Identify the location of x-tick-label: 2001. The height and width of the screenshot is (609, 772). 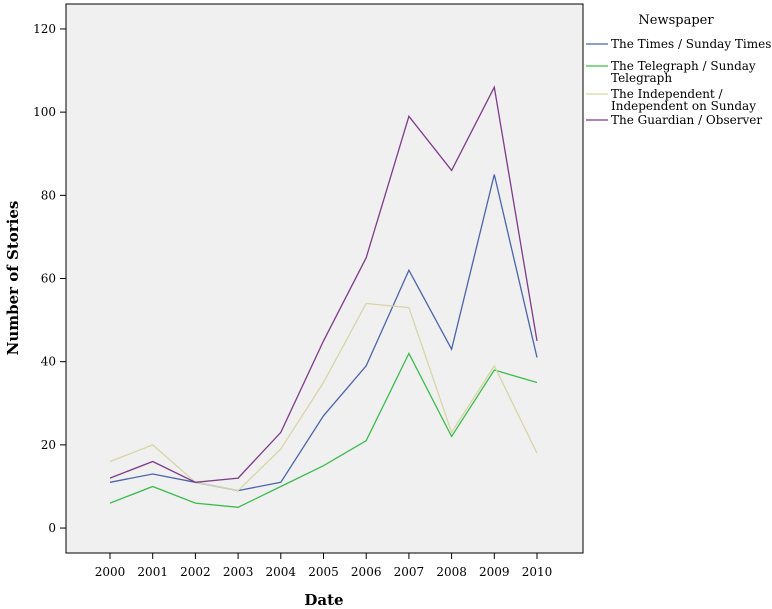
(152, 572).